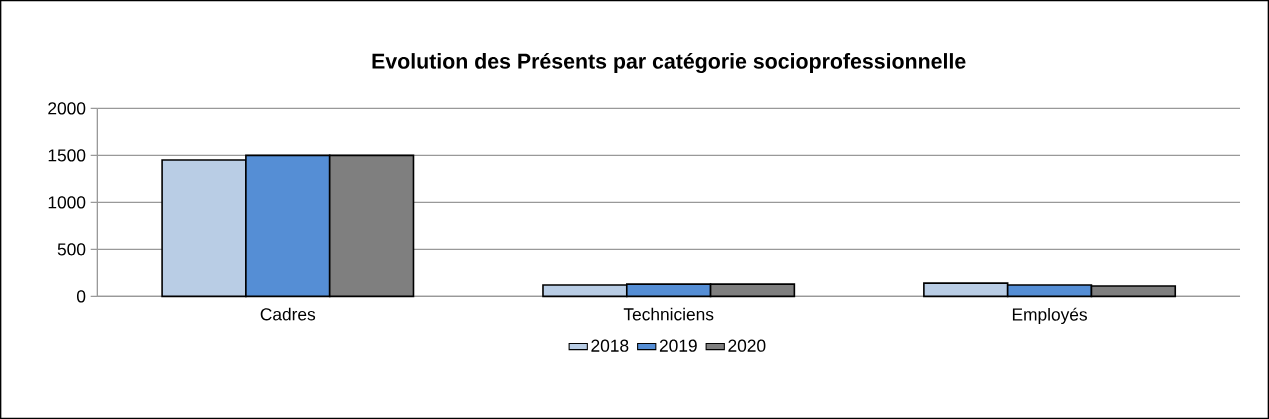 The width and height of the screenshot is (1269, 419). What do you see at coordinates (81, 296) in the screenshot?
I see `y-tick-label: 0` at bounding box center [81, 296].